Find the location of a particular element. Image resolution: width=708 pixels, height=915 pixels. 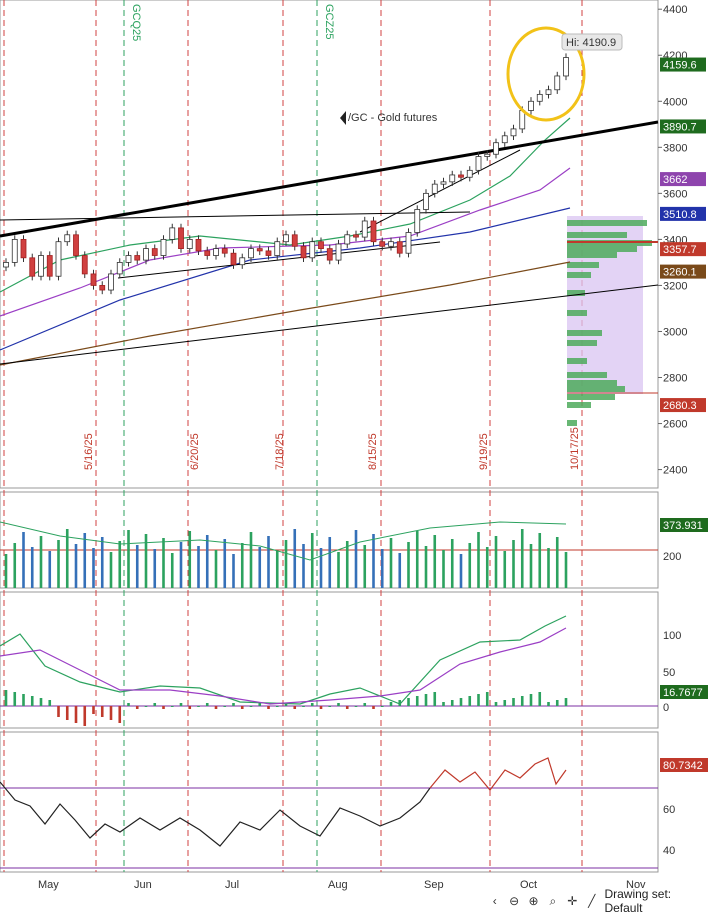

bottom-toolbar: ‹ ⊖ ⊕ ⌕ ✛ ╱ Drawing set: Default is located at coordinates (598, 901).